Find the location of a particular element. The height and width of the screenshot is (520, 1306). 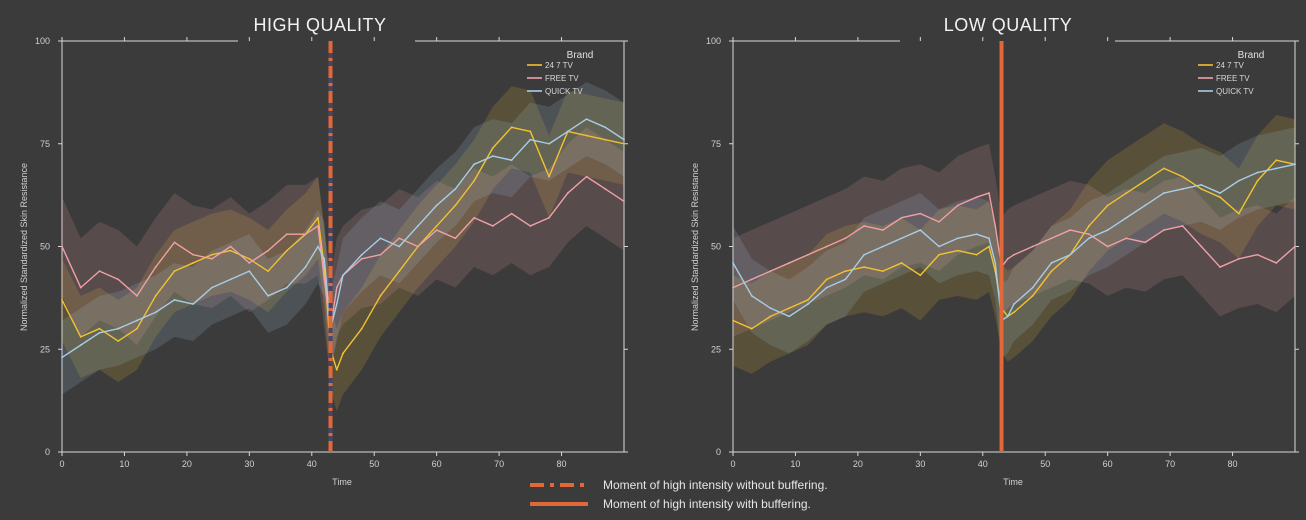

y-tick-label: 0 is located at coordinates (47, 452).